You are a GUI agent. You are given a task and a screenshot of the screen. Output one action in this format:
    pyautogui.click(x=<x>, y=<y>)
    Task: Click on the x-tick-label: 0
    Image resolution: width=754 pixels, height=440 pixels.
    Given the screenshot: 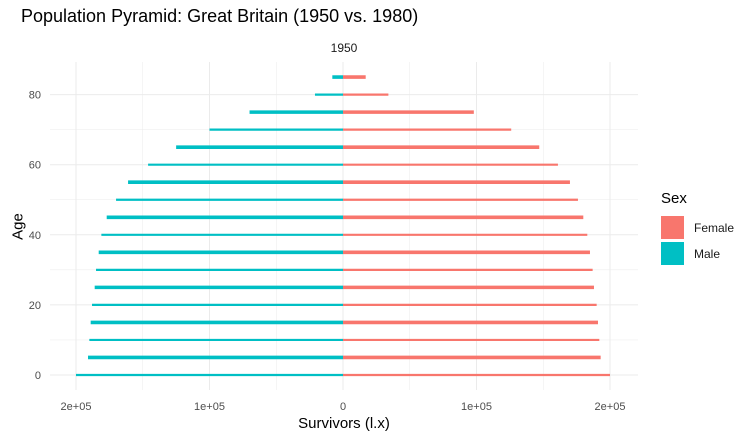 What is the action you would take?
    pyautogui.click(x=343, y=407)
    